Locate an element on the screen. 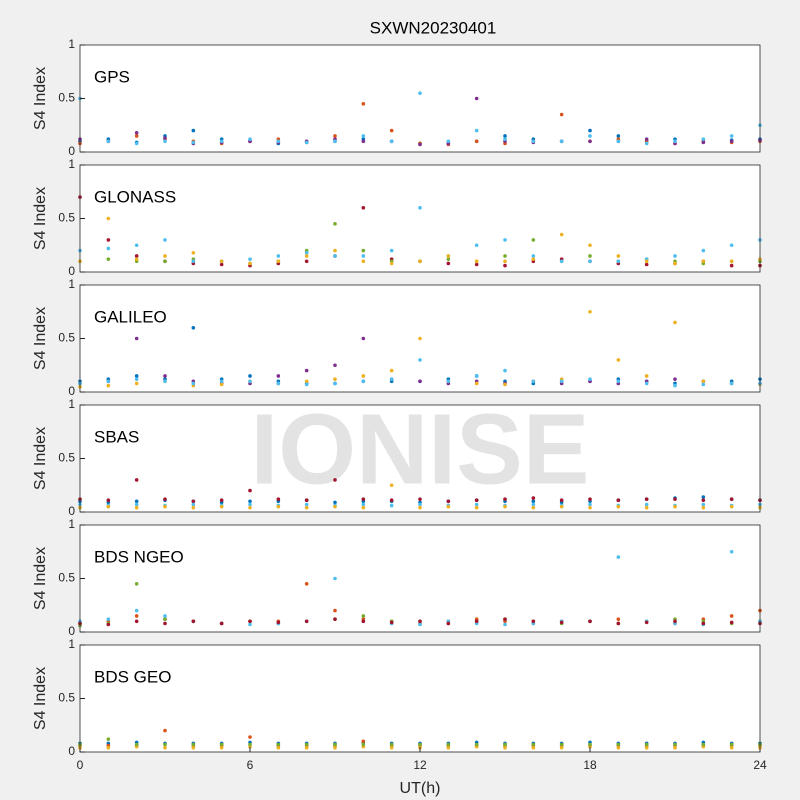 The image size is (800, 800). plot-area is located at coordinates (420, 698).